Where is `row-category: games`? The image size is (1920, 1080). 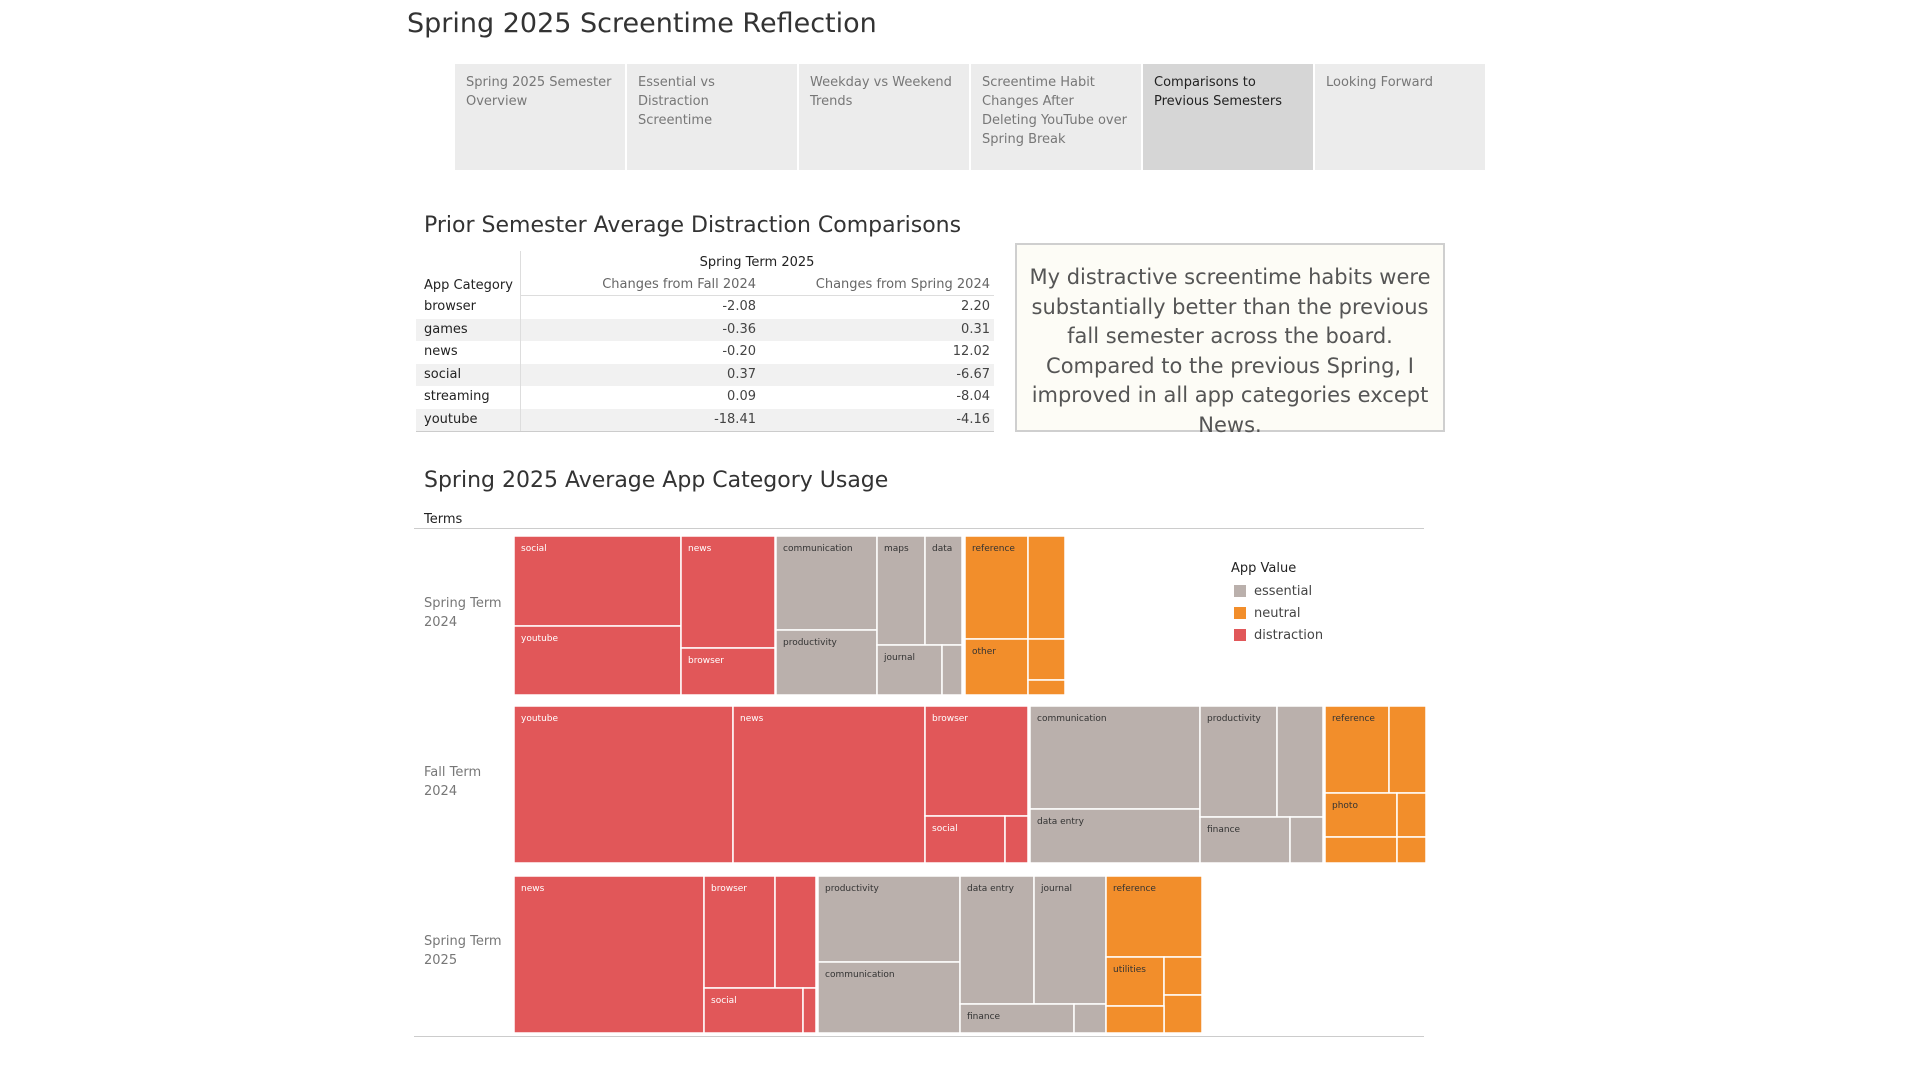 row-category: games is located at coordinates (446, 329).